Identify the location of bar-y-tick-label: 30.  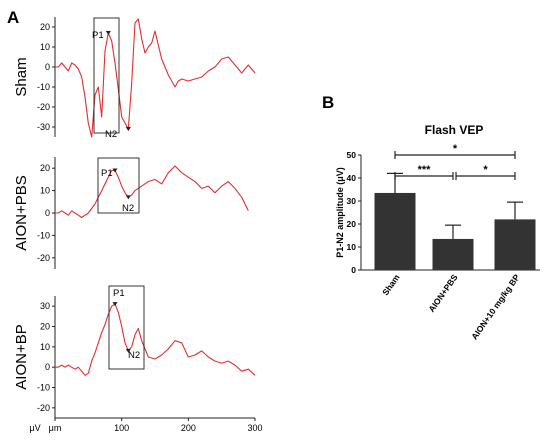
(352, 201).